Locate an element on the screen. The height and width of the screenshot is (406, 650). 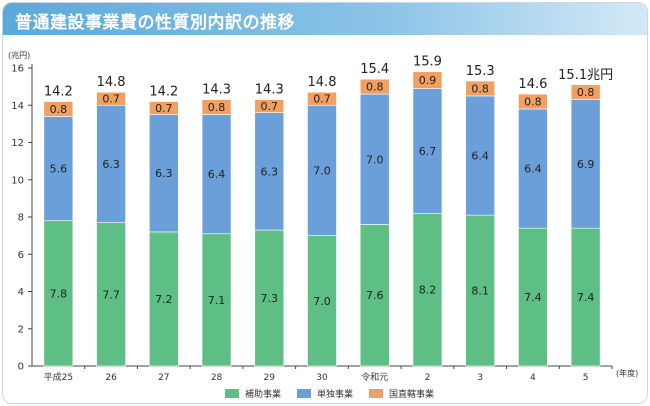
value-label-補助事業-2: 8.2 is located at coordinates (428, 290).